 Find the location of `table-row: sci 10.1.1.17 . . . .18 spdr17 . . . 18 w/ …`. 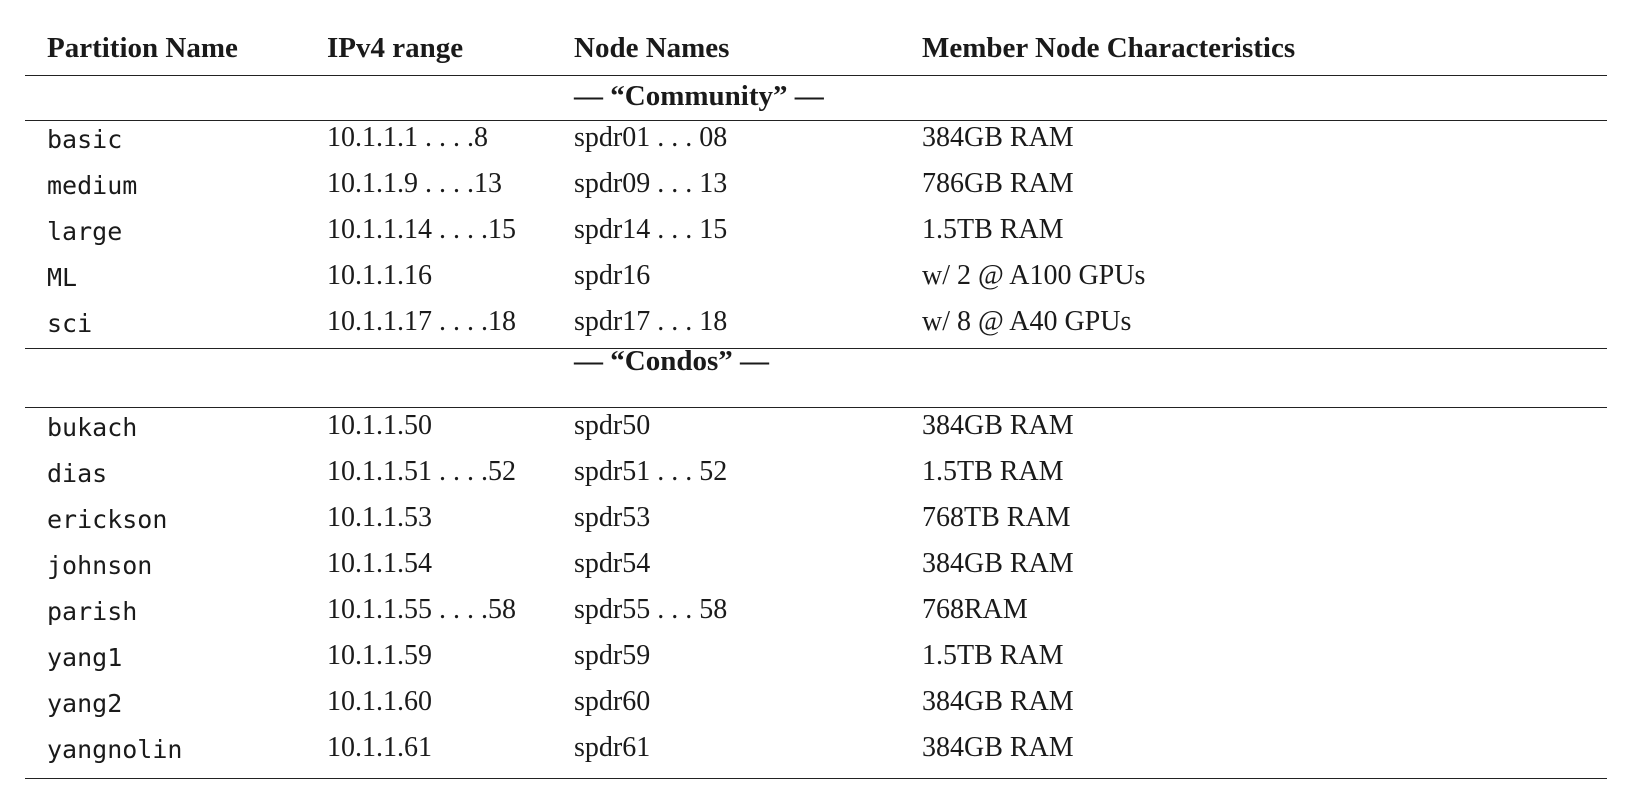

table-row: sci 10.1.1.17 . . . .18 spdr17 . . . 18 w/ … is located at coordinates (816, 329).